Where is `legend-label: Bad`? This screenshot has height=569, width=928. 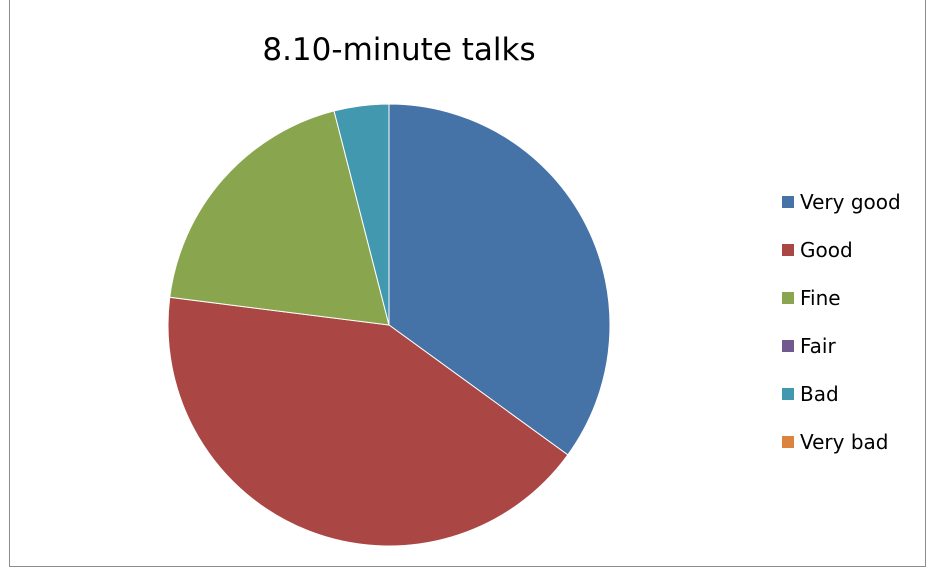
legend-label: Bad is located at coordinates (819, 394).